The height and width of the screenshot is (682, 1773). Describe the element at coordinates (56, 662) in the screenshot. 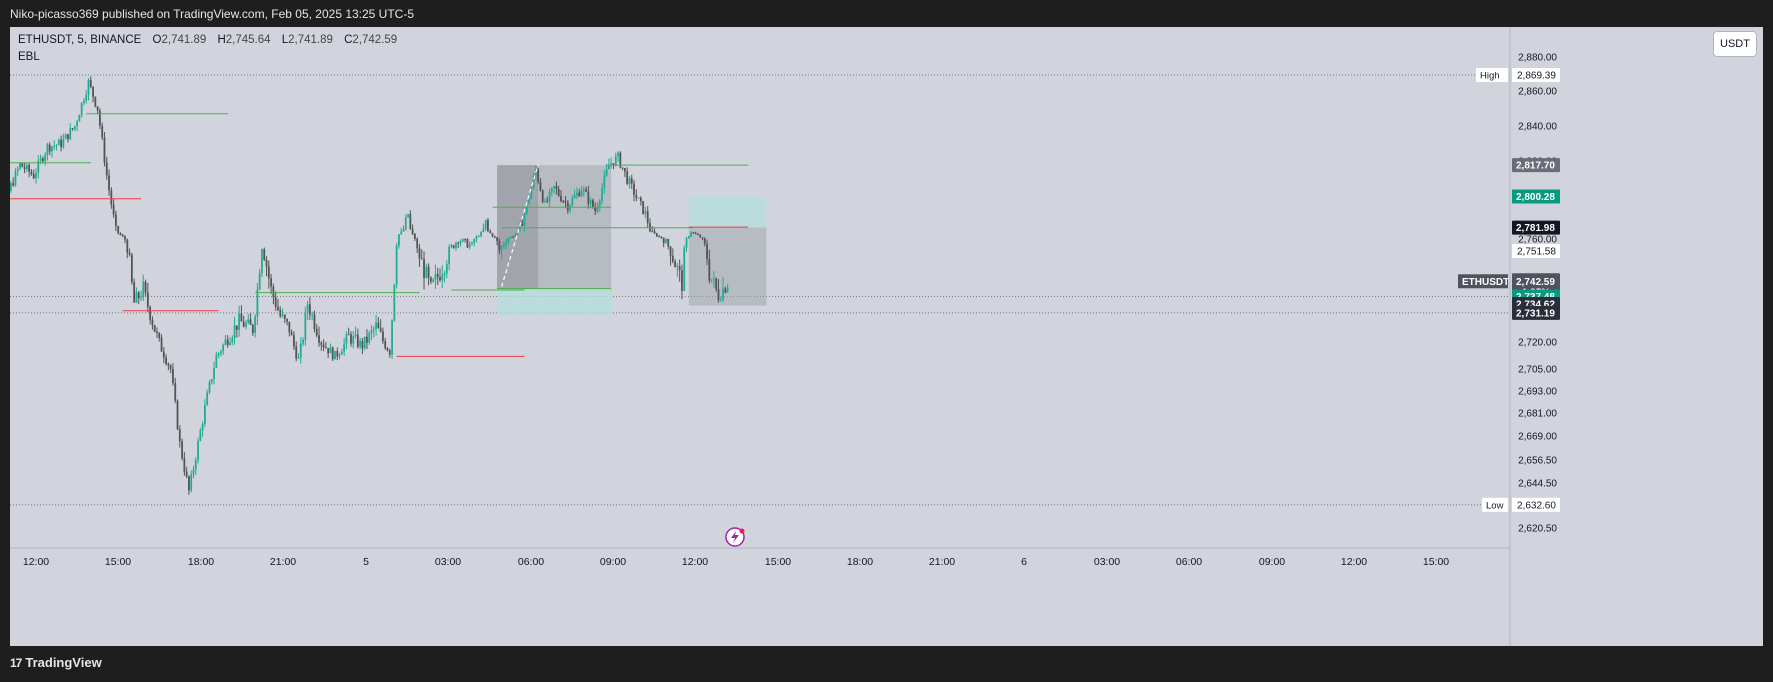

I see `tradingview-logo: 17 TradingView` at that location.